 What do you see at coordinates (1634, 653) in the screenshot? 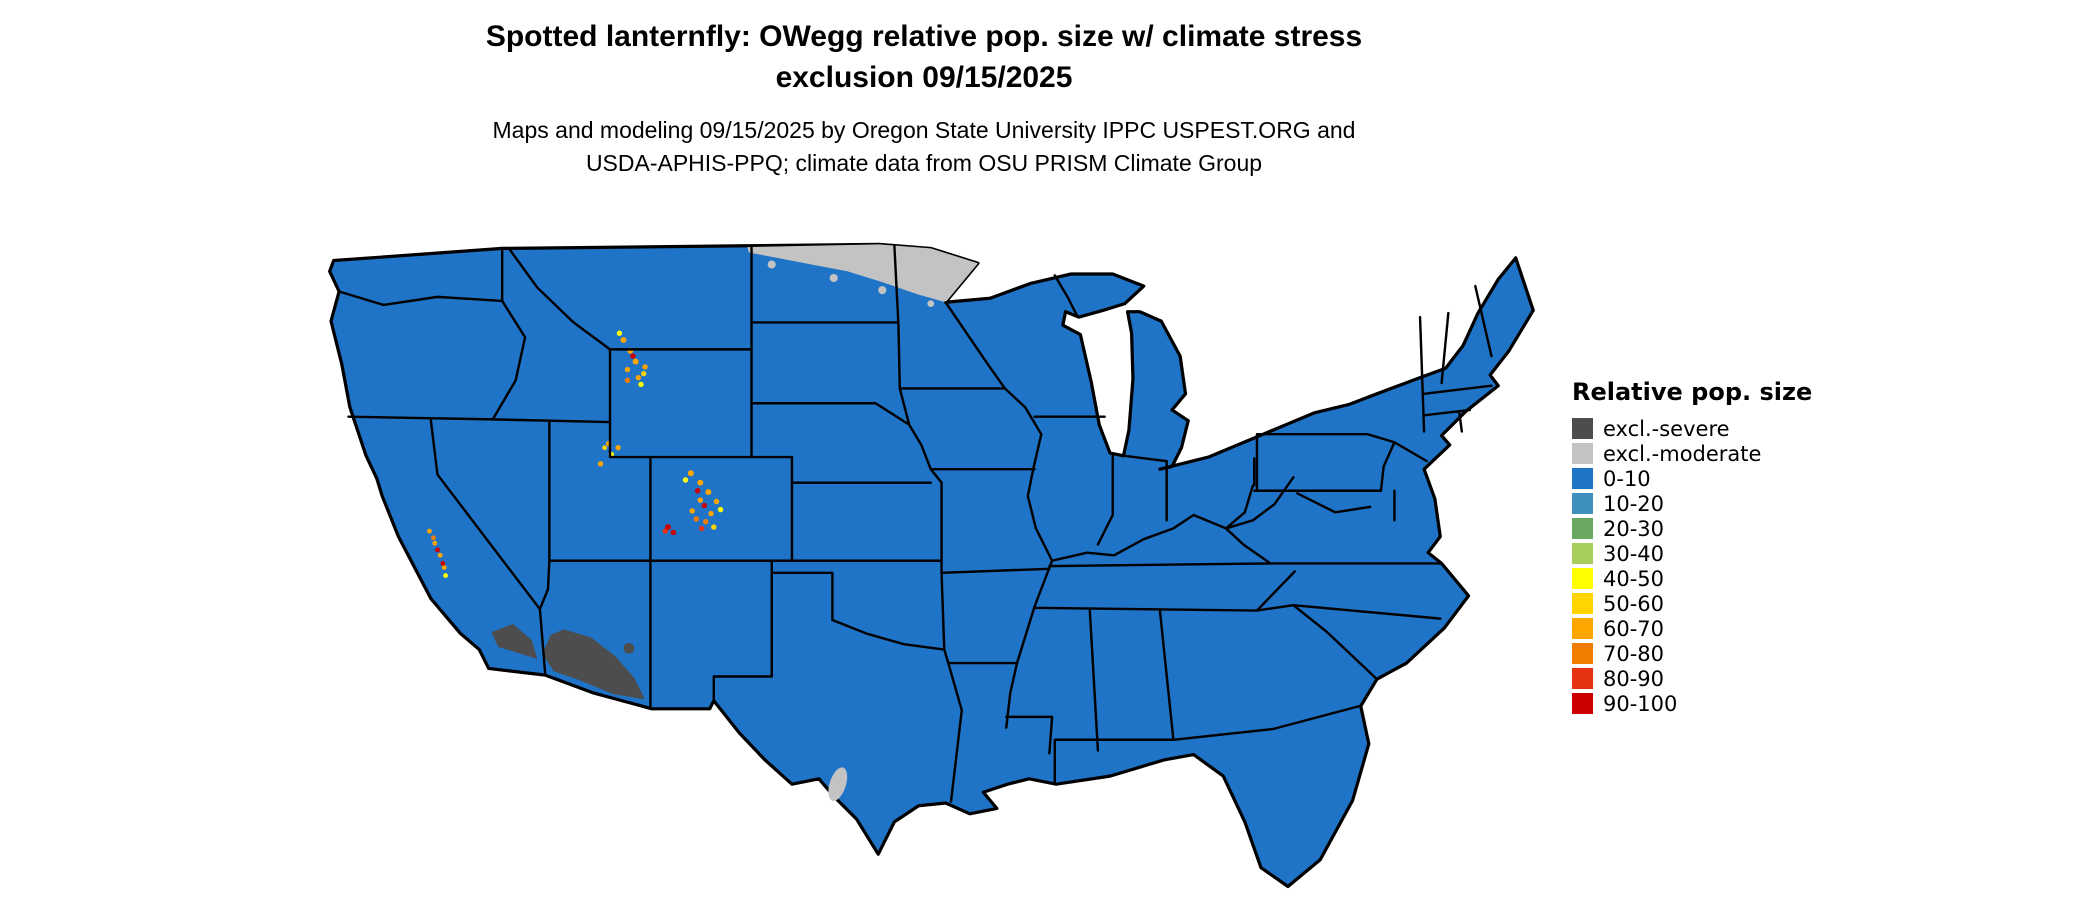
I see `legend-item-label: 70-80` at bounding box center [1634, 653].